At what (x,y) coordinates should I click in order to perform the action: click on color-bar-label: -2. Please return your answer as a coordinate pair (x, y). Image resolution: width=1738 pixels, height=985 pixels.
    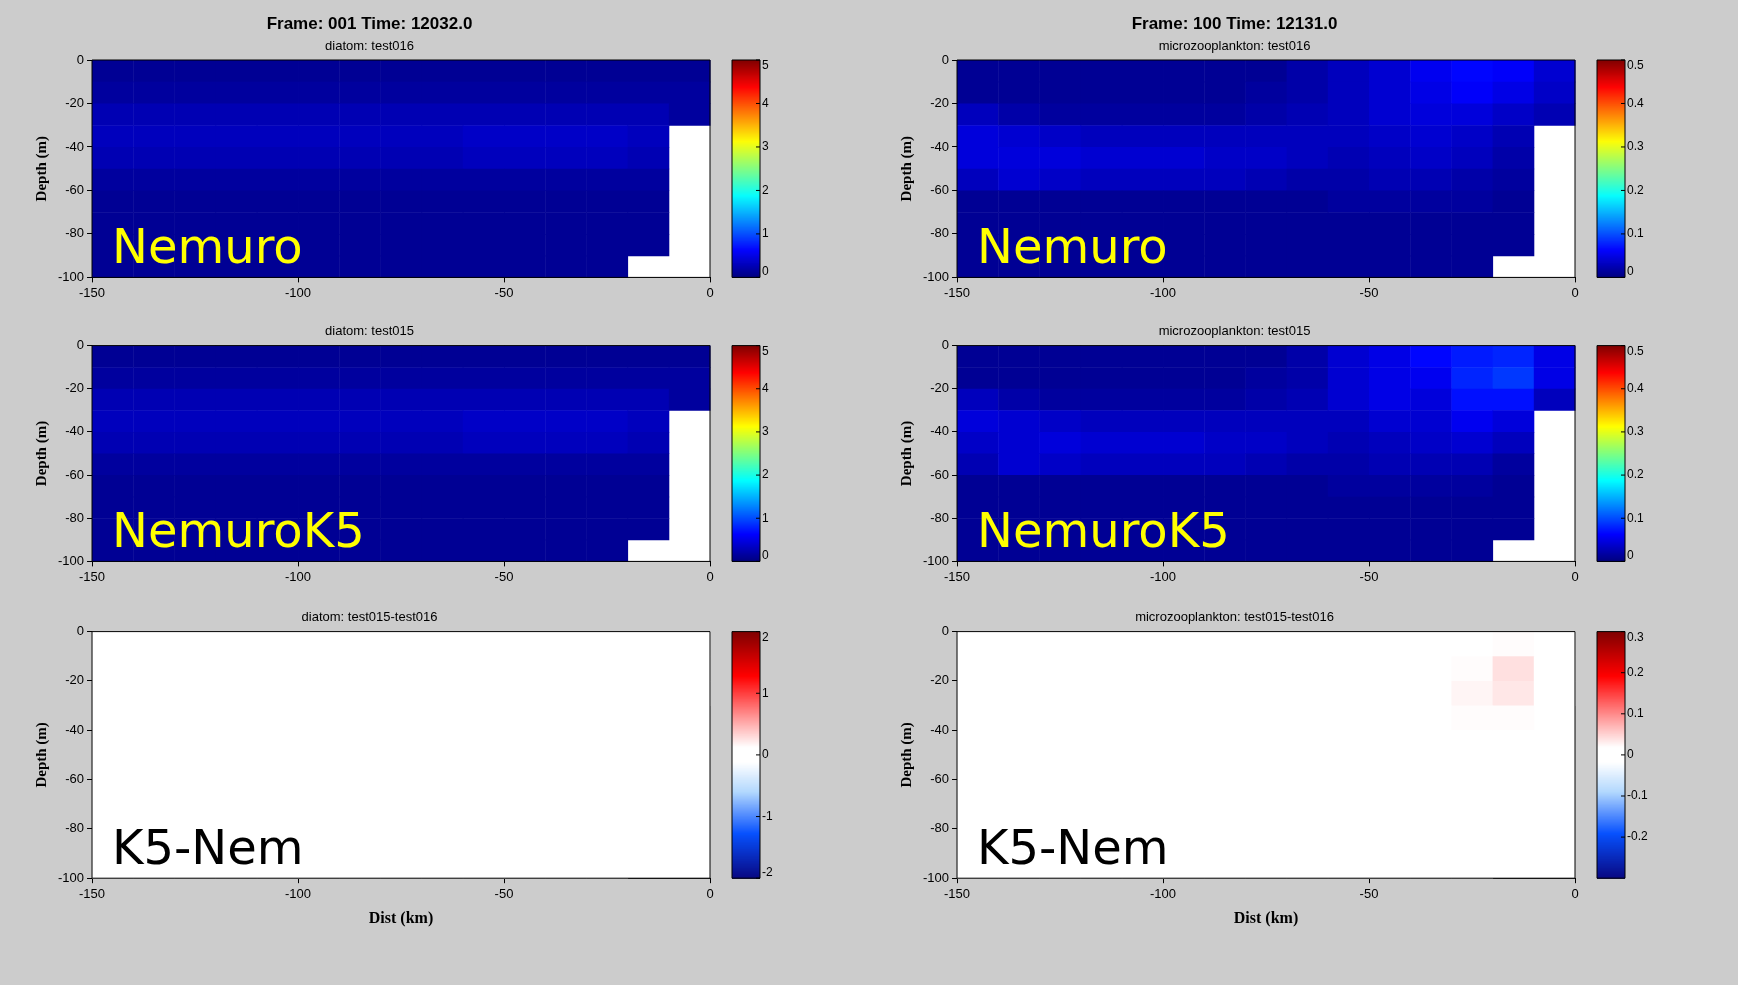
    Looking at the image, I should click on (767, 871).